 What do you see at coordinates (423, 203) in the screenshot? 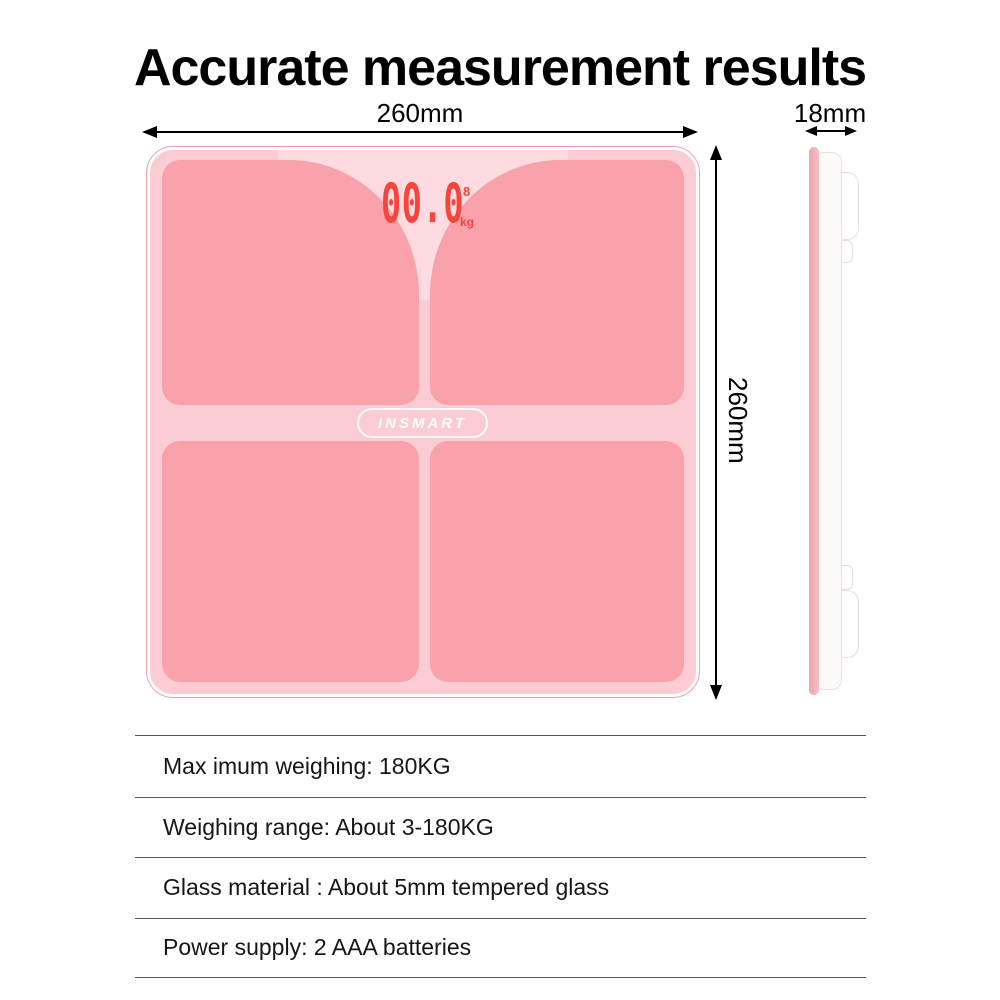
I see `lcd-weight-value: 00.0` at bounding box center [423, 203].